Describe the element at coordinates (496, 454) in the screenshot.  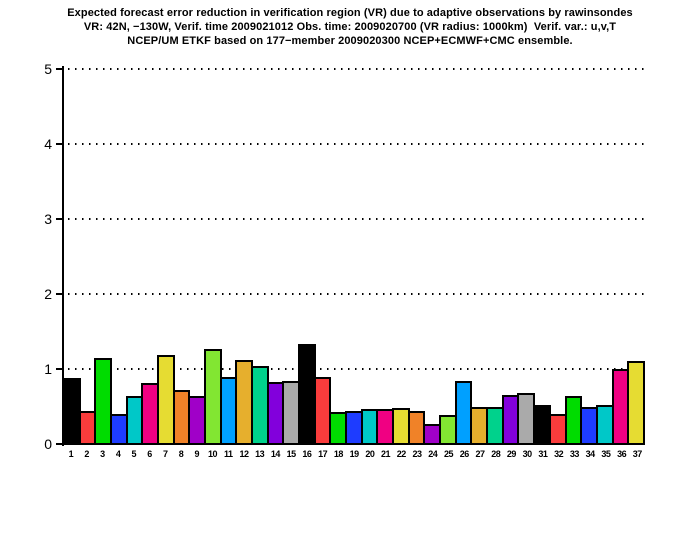
I see `x-tick-label-28: 28` at that location.